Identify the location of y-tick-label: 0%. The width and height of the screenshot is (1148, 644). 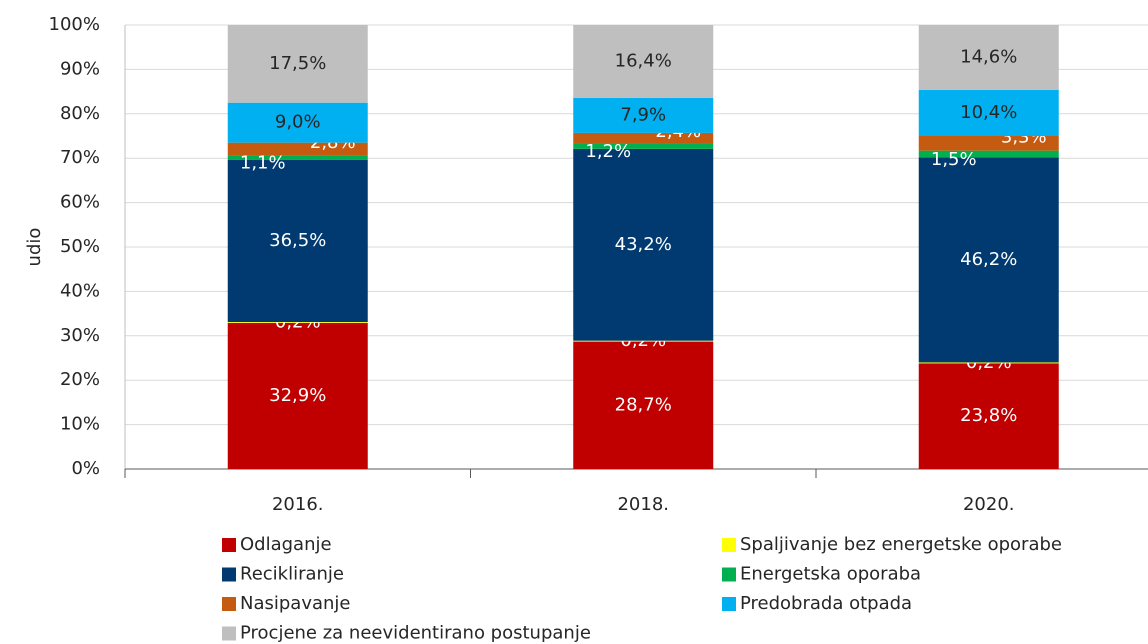
(85, 468).